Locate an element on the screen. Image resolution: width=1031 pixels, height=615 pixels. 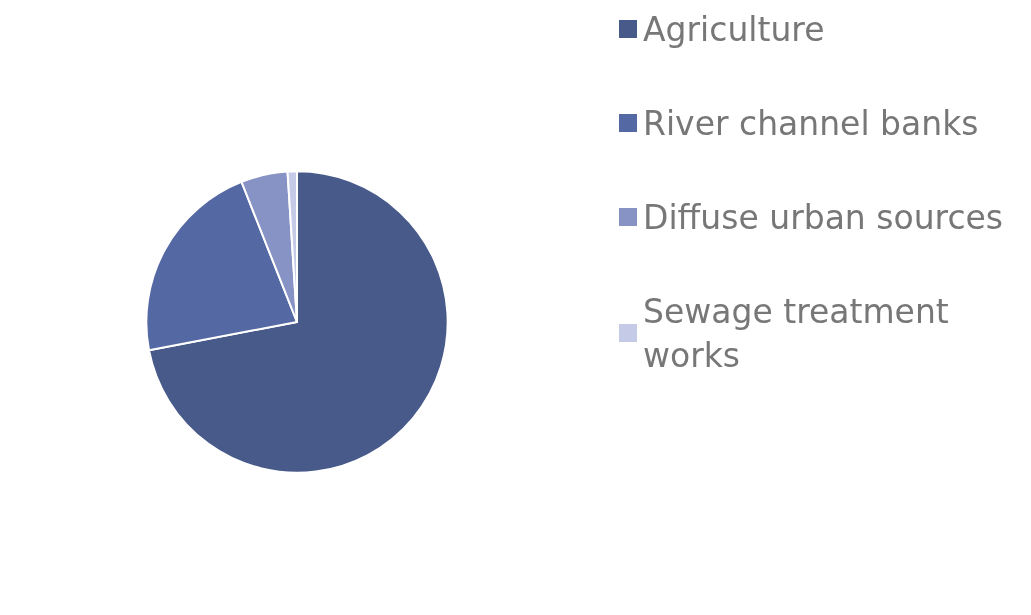
legend-label: River channel banks is located at coordinates (811, 123).